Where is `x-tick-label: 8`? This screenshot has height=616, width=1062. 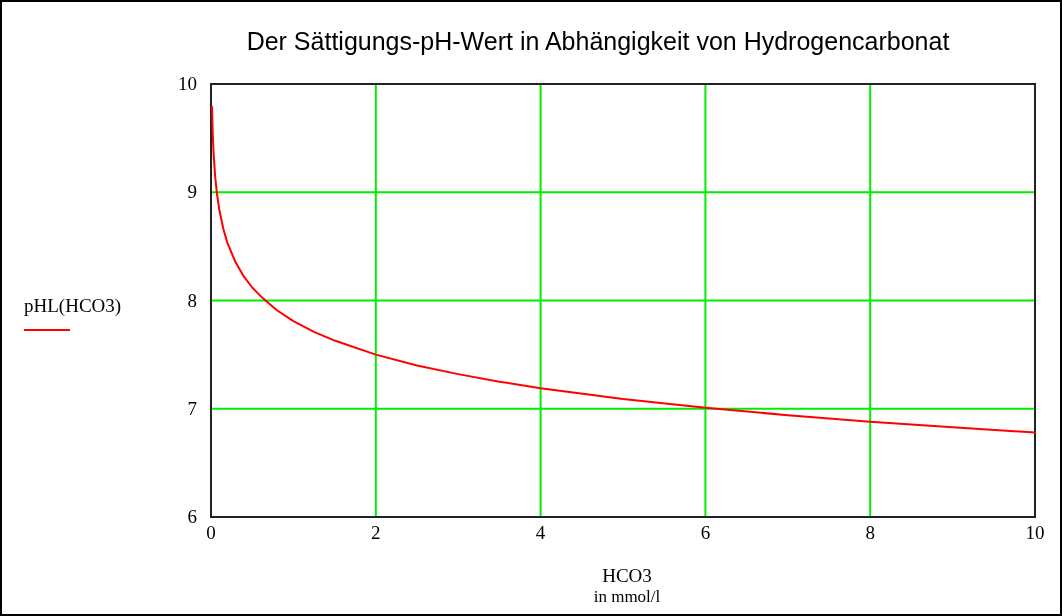 x-tick-label: 8 is located at coordinates (870, 532).